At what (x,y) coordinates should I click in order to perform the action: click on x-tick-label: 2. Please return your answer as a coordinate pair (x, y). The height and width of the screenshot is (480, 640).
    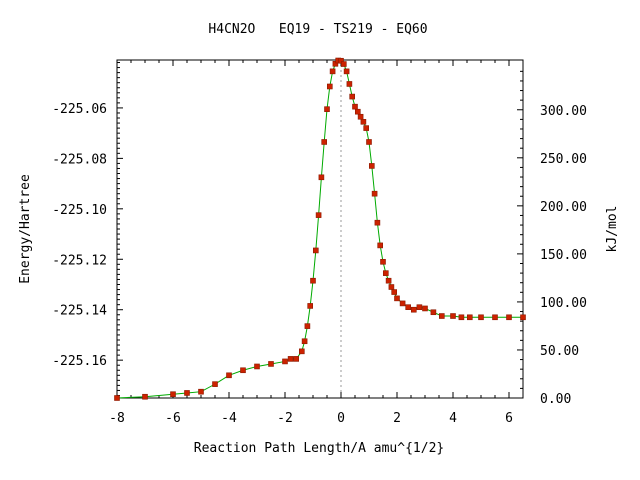
    Looking at the image, I should click on (397, 418).